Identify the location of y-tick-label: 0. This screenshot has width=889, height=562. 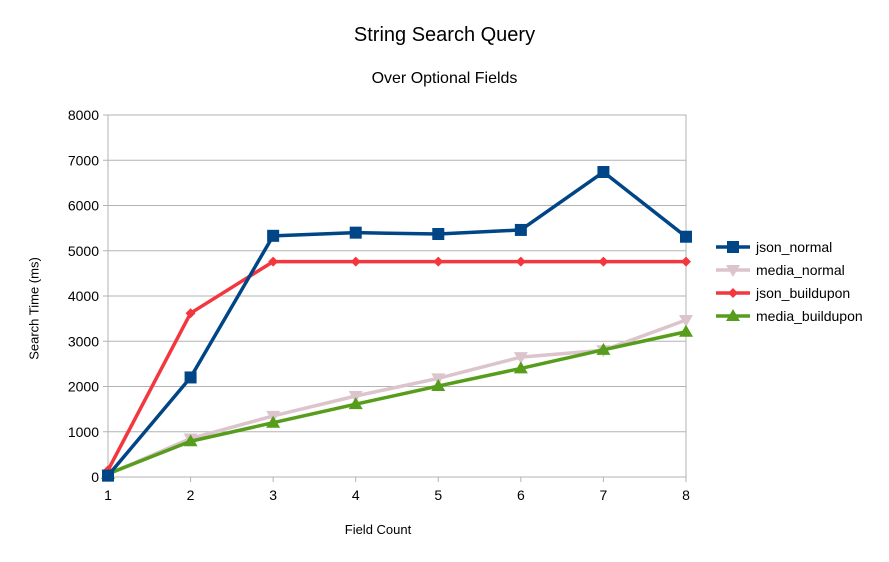
(95, 477).